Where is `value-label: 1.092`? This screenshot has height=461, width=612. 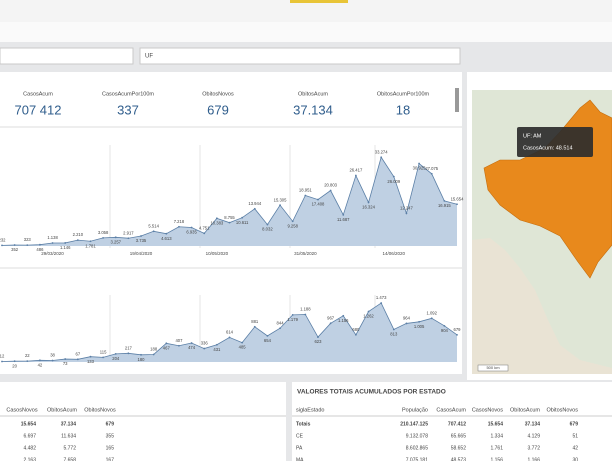
value-label: 1.092 is located at coordinates (431, 312).